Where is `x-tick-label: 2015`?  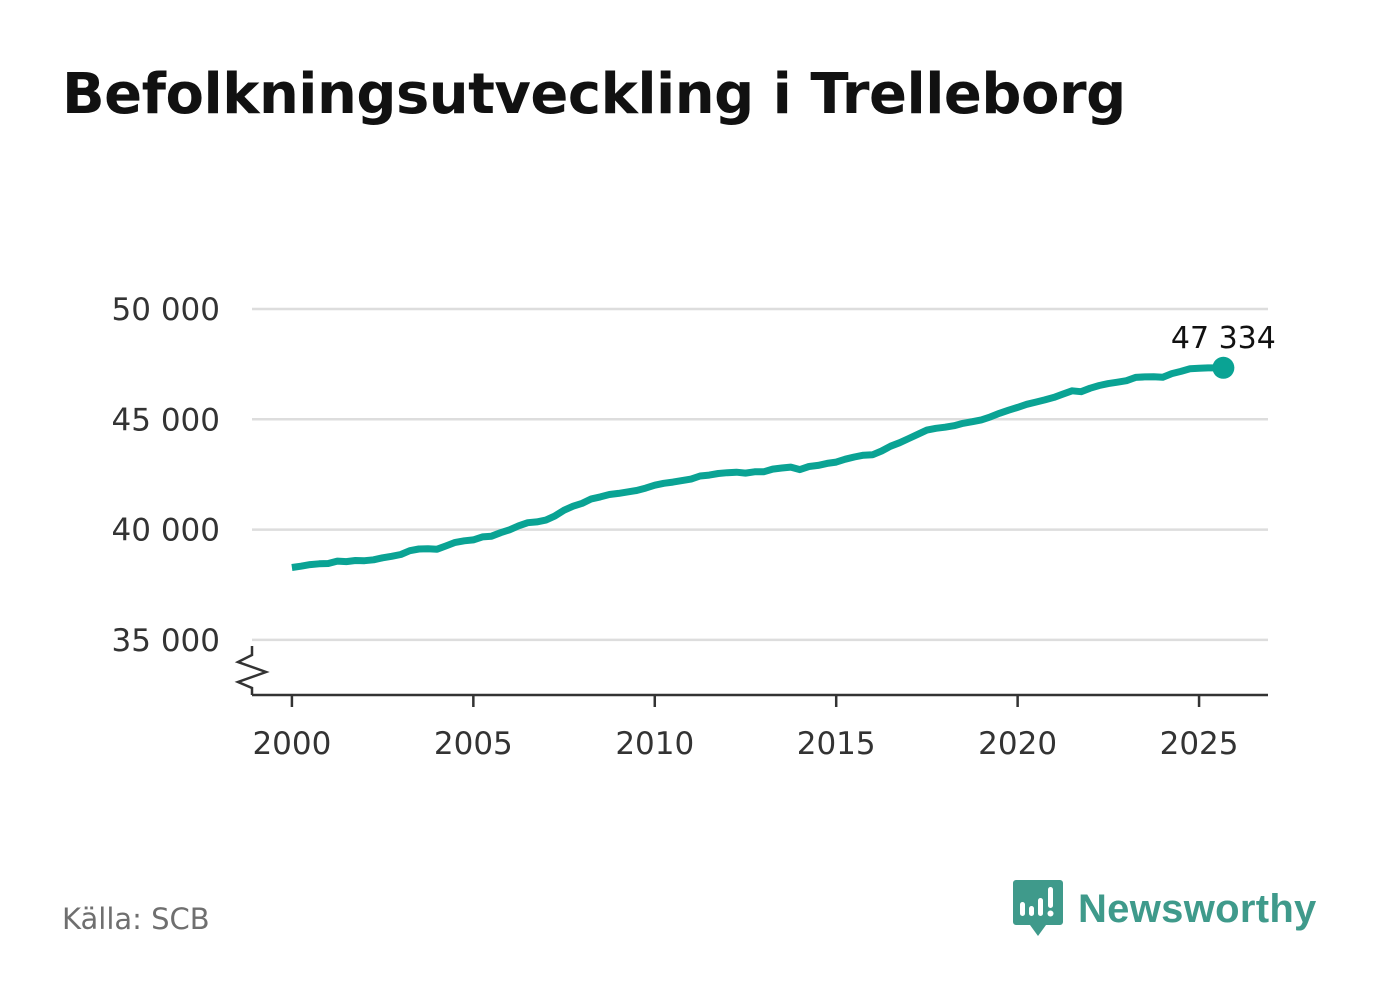 x-tick-label: 2015 is located at coordinates (836, 744).